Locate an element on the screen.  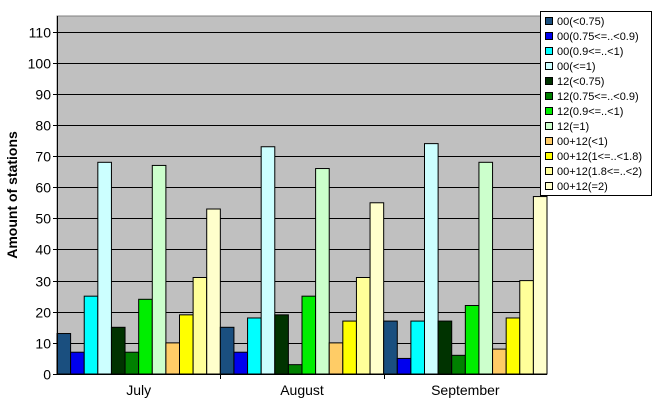
legend-label: 12(<0.75) is located at coordinates (580, 82).